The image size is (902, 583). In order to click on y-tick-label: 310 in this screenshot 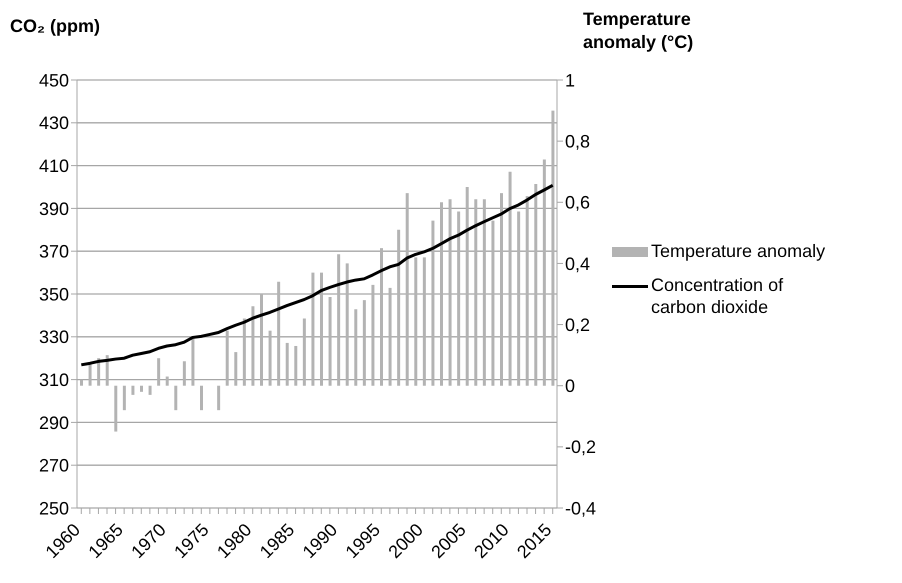, I will do `click(53, 380)`.